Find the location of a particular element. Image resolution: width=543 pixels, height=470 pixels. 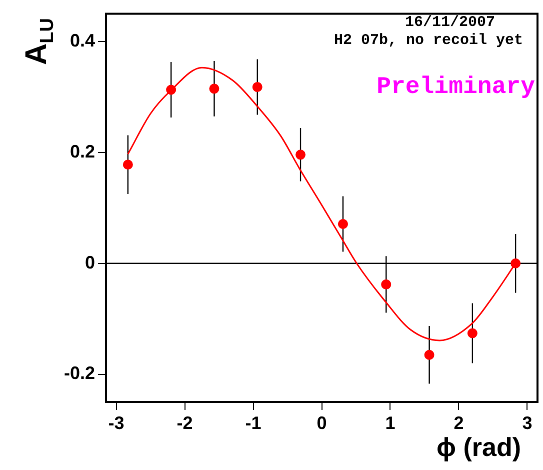

x-tick-label: -3 is located at coordinates (116, 422).